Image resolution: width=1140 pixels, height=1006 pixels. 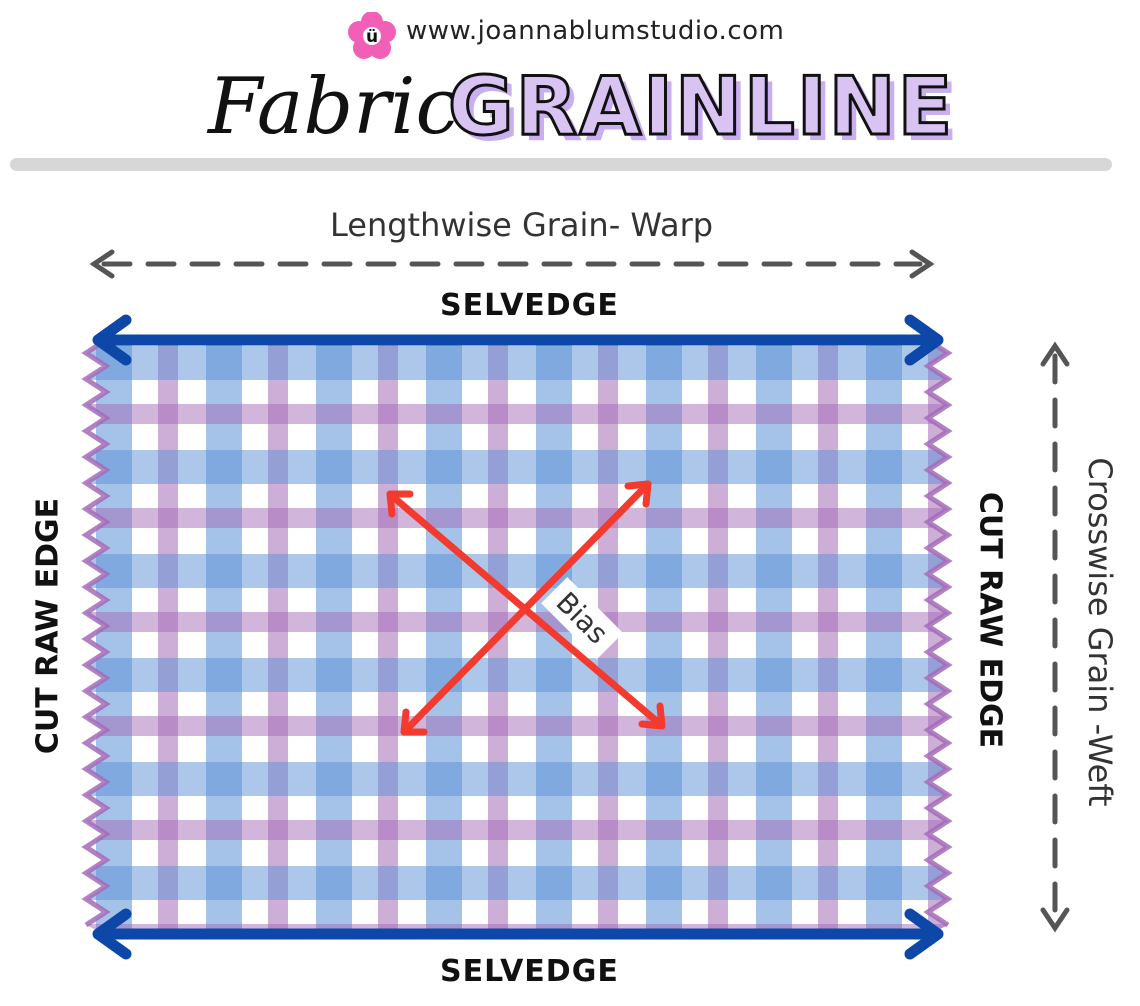 What do you see at coordinates (518, 340) in the screenshot?
I see `selvedge-top-arrow` at bounding box center [518, 340].